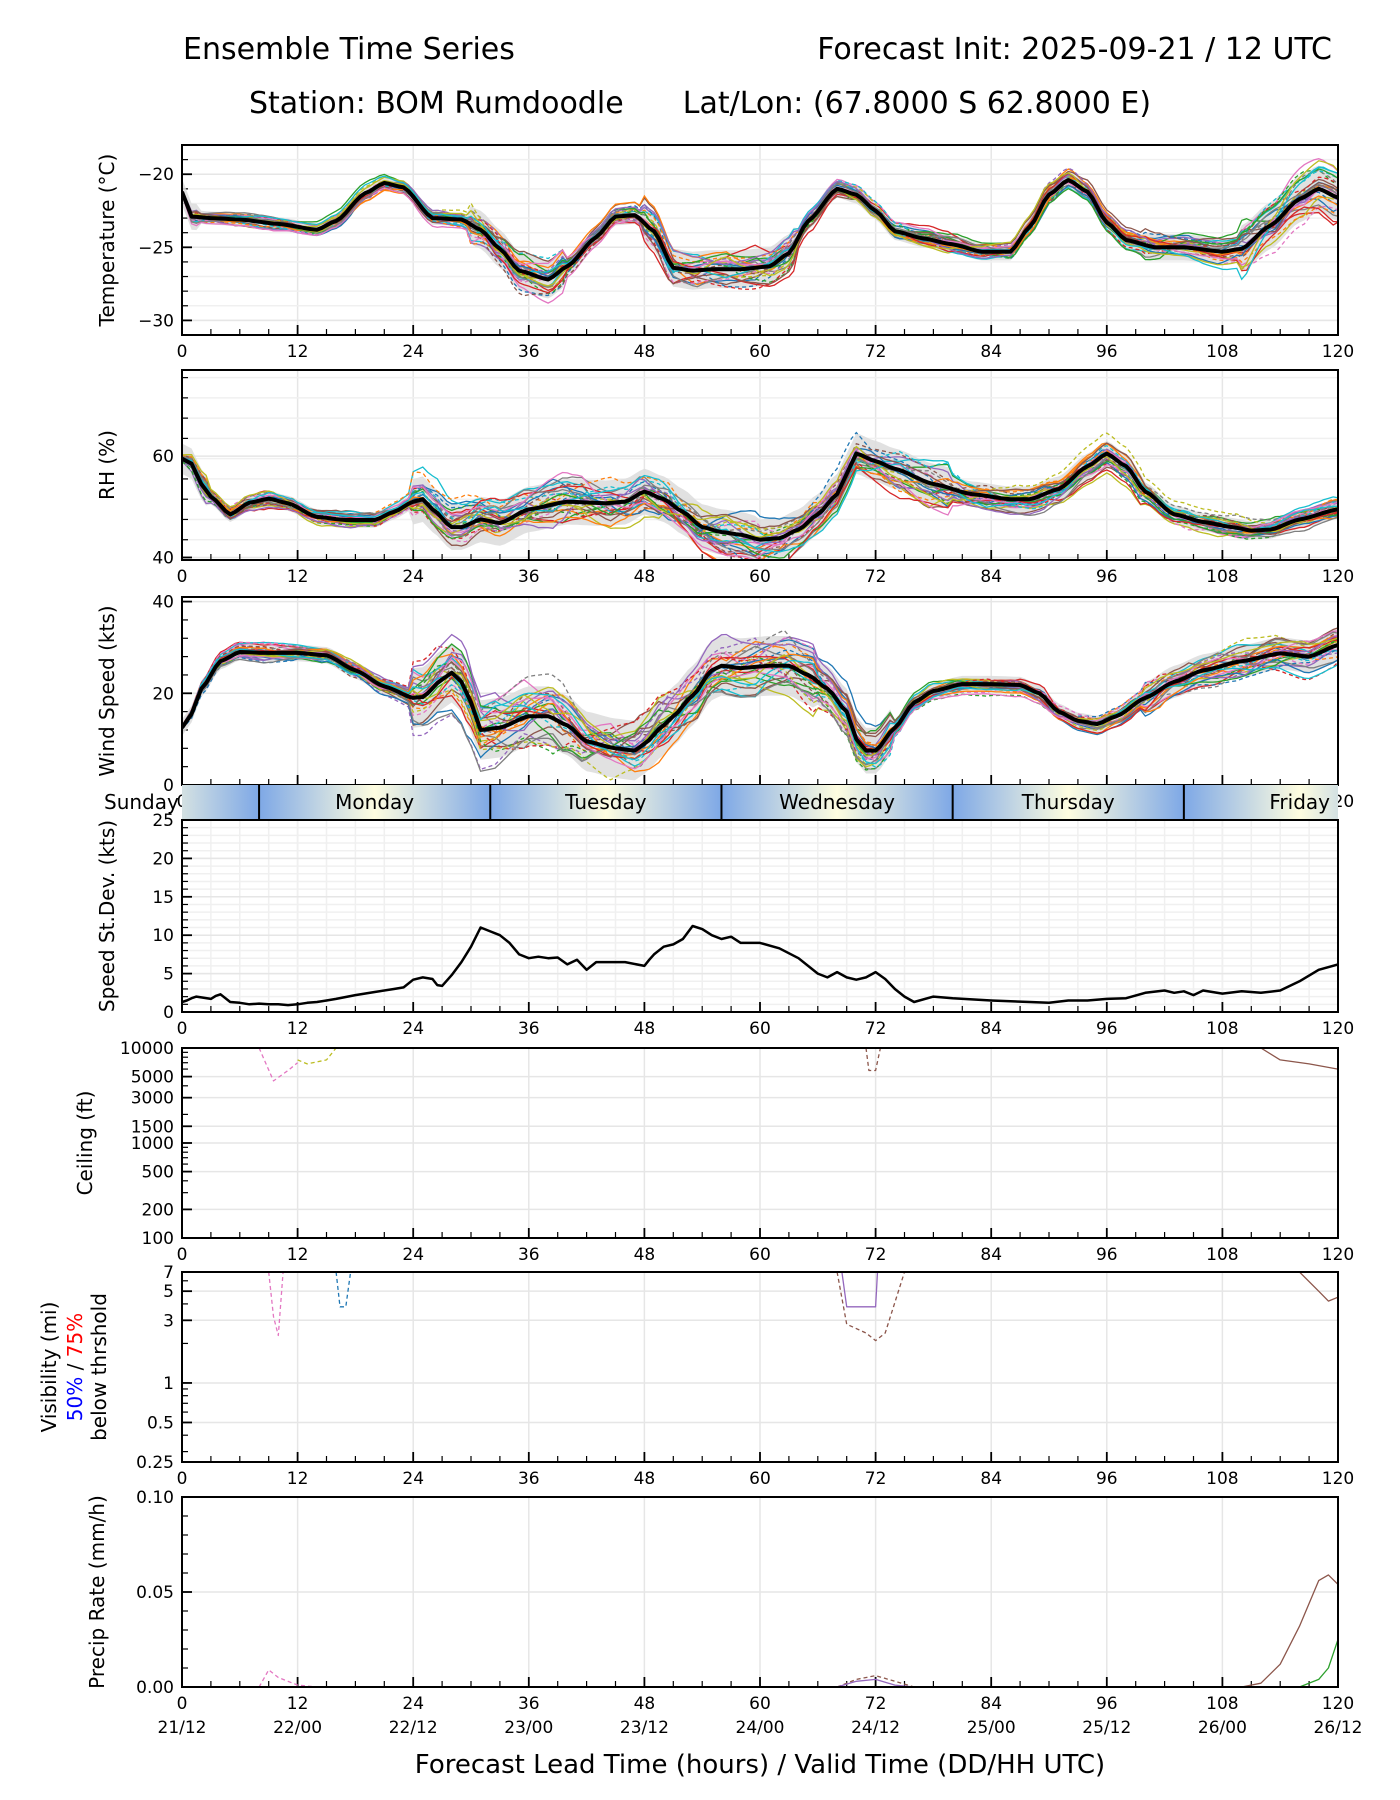 The image size is (1400, 1800). I want to click on y-tick-label: 200, so click(158, 1210).